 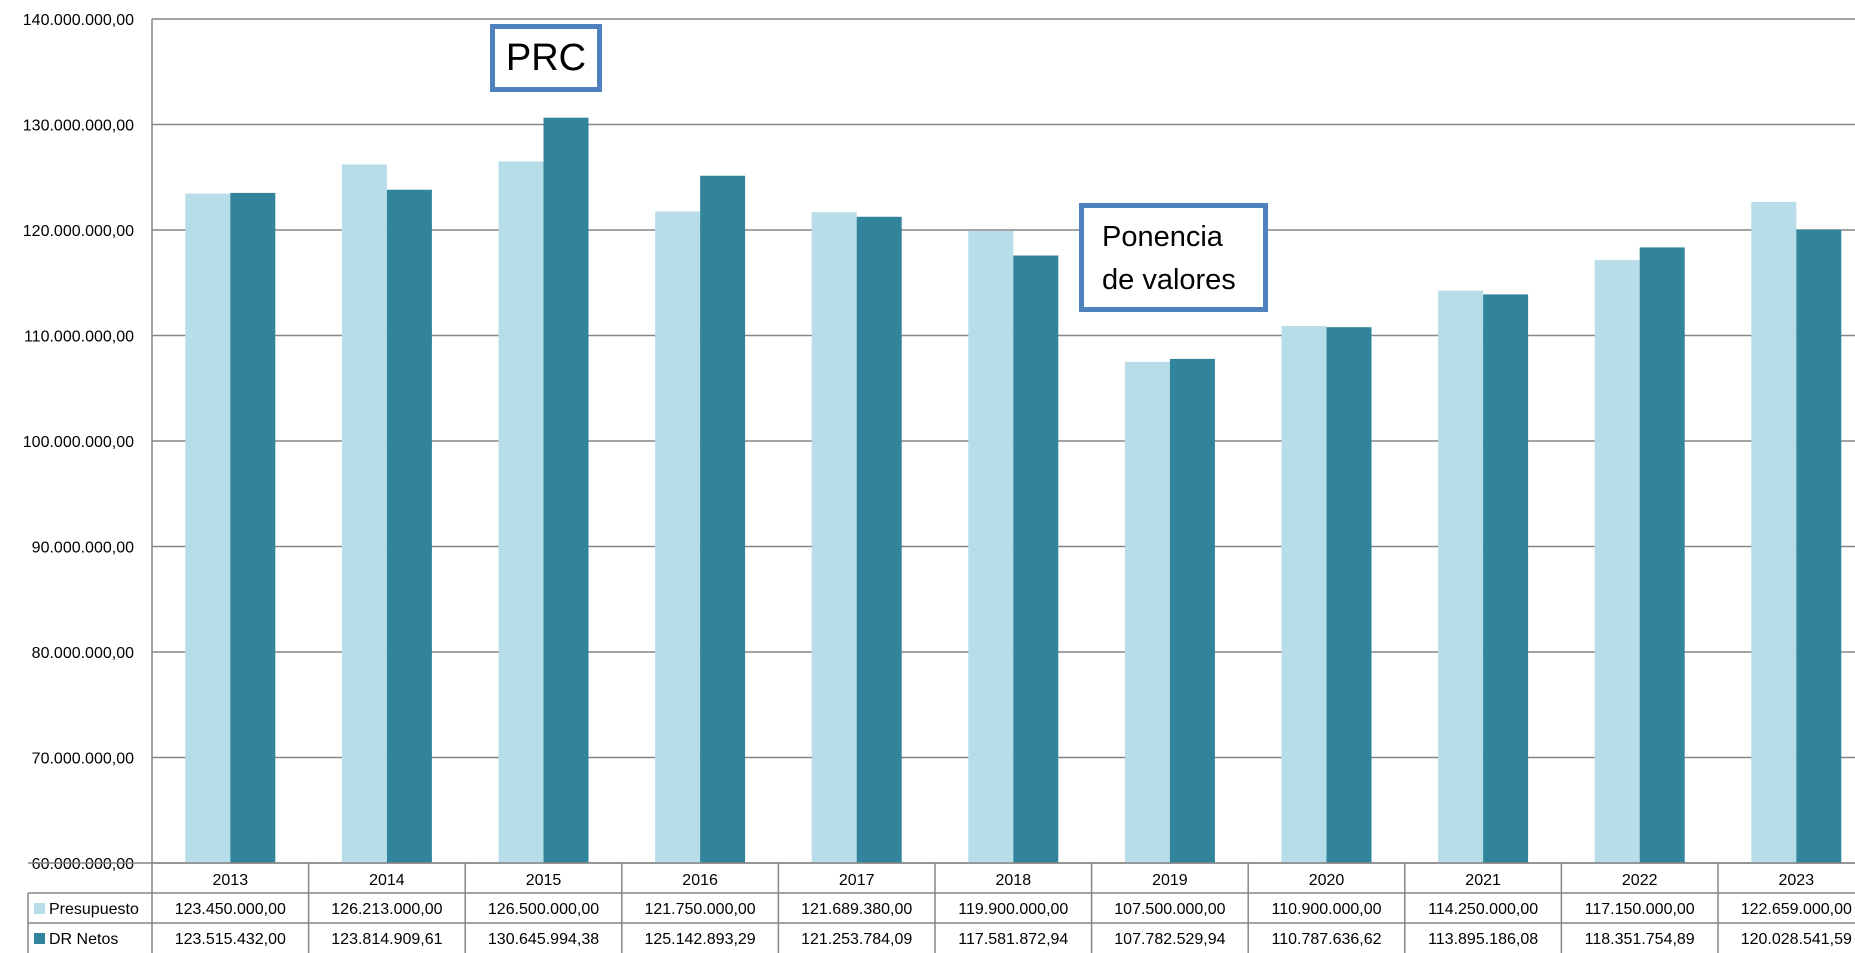 I want to click on data-table-cell: 130.645.994,38, so click(x=543, y=939).